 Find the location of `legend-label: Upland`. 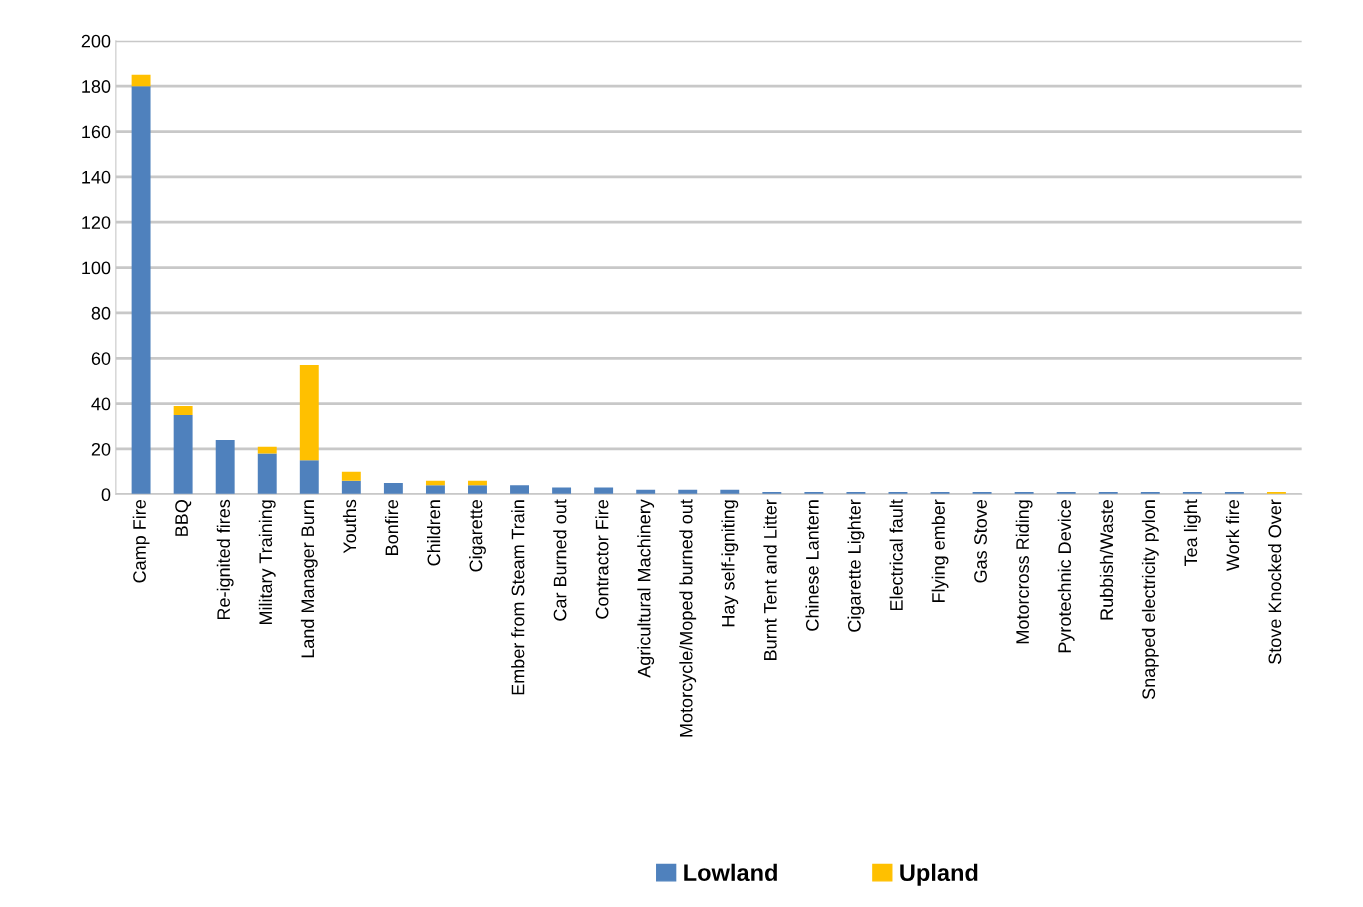

legend-label: Upland is located at coordinates (939, 874).